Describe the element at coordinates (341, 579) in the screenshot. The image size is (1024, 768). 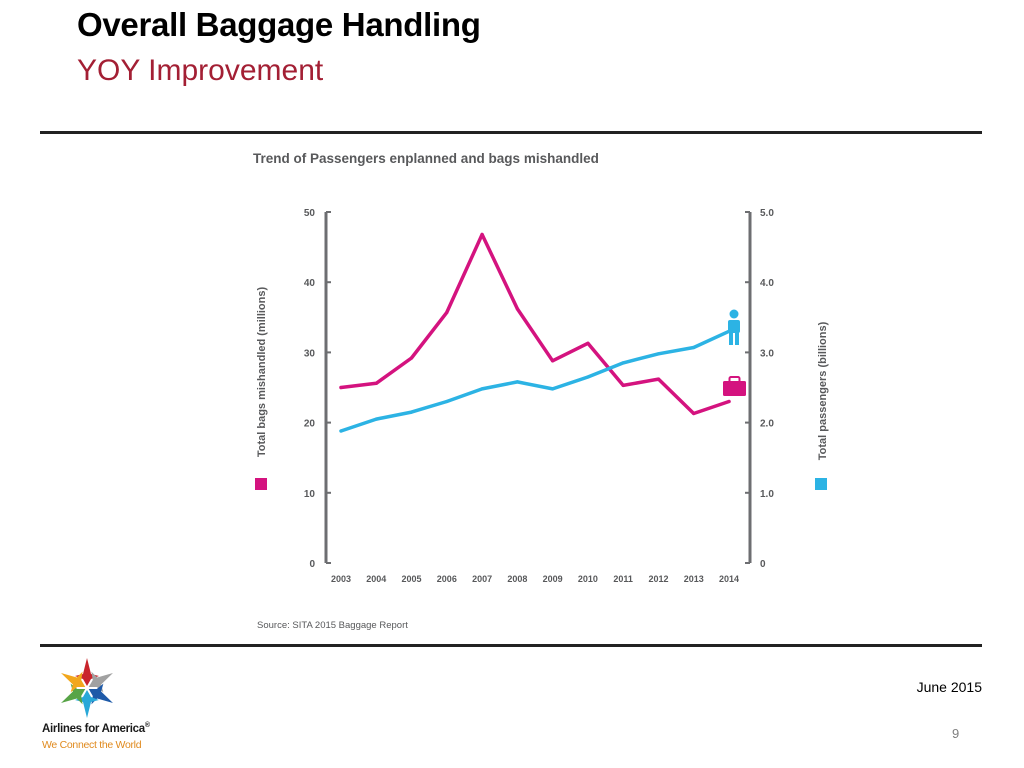
I see `x-axis-tick-label: 2003` at that location.